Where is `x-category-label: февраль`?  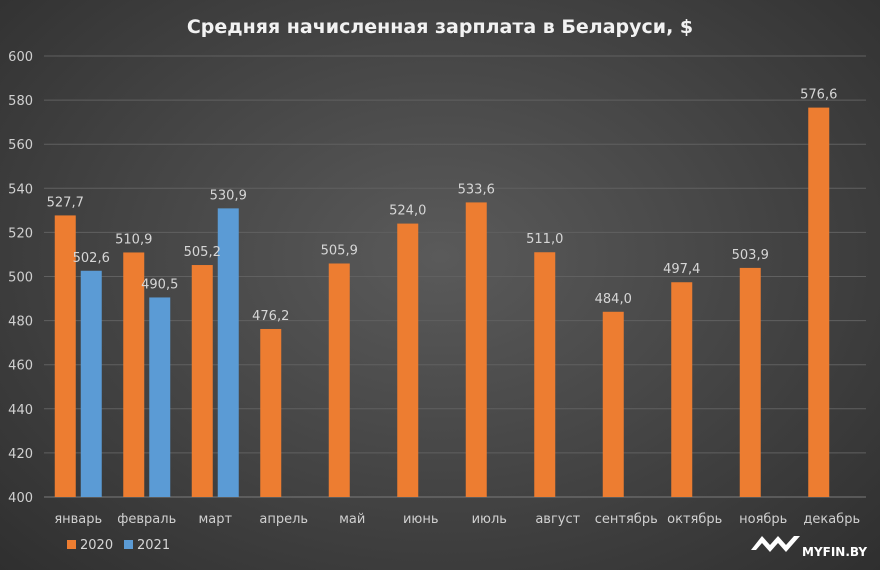
x-category-label: февраль is located at coordinates (146, 519).